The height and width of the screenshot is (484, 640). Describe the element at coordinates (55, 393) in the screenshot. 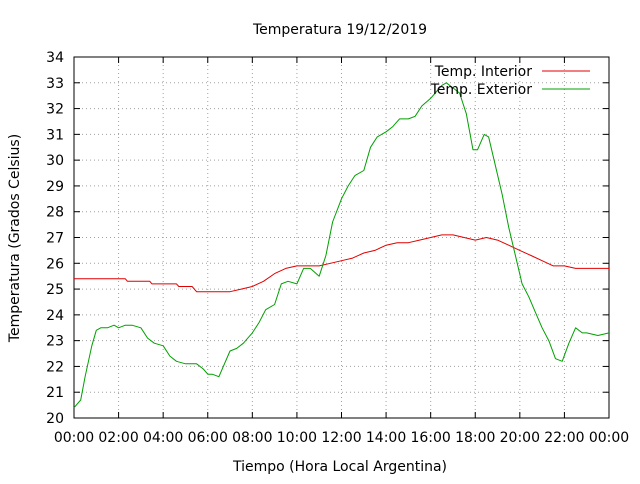

I see `y-tick-label: 21` at that location.